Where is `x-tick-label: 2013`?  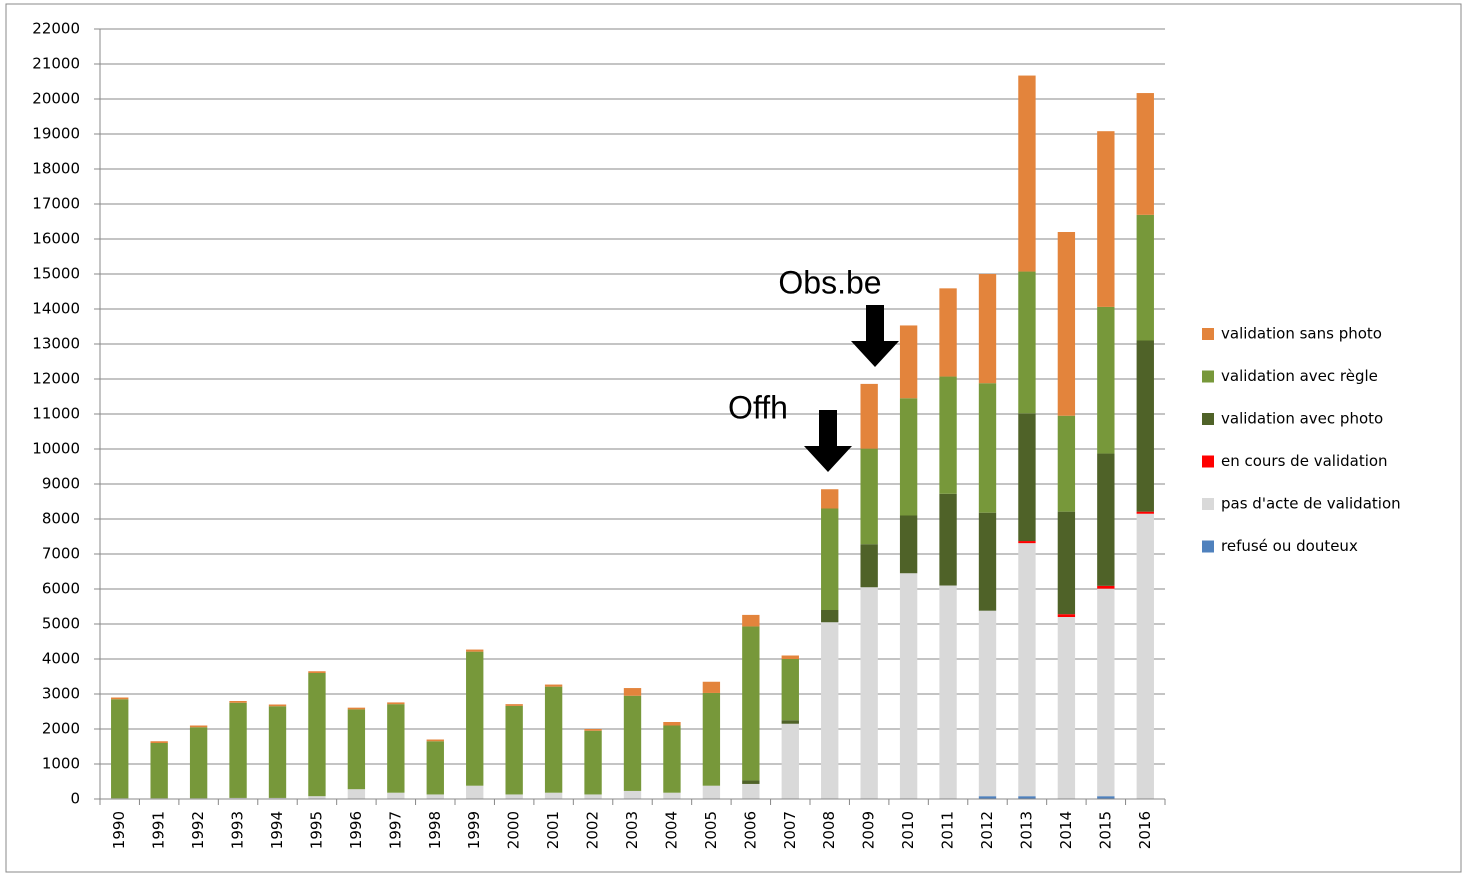 x-tick-label: 2013 is located at coordinates (1026, 830).